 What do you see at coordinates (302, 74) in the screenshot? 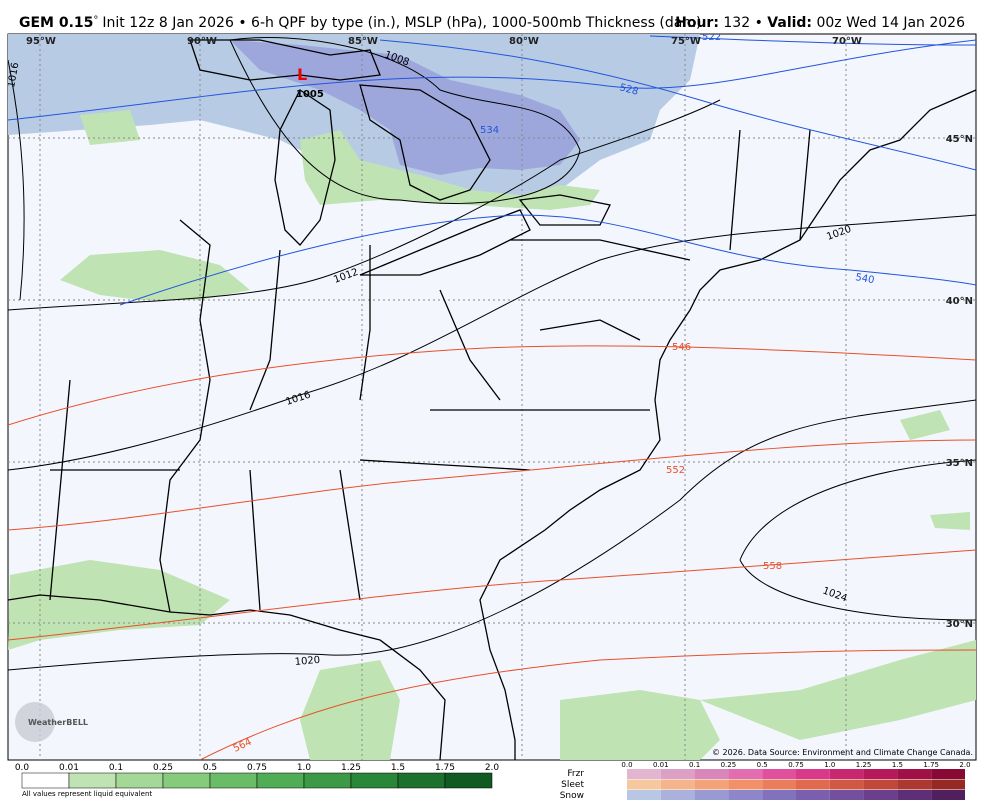
I see `low-symbol: L` at bounding box center [302, 74].